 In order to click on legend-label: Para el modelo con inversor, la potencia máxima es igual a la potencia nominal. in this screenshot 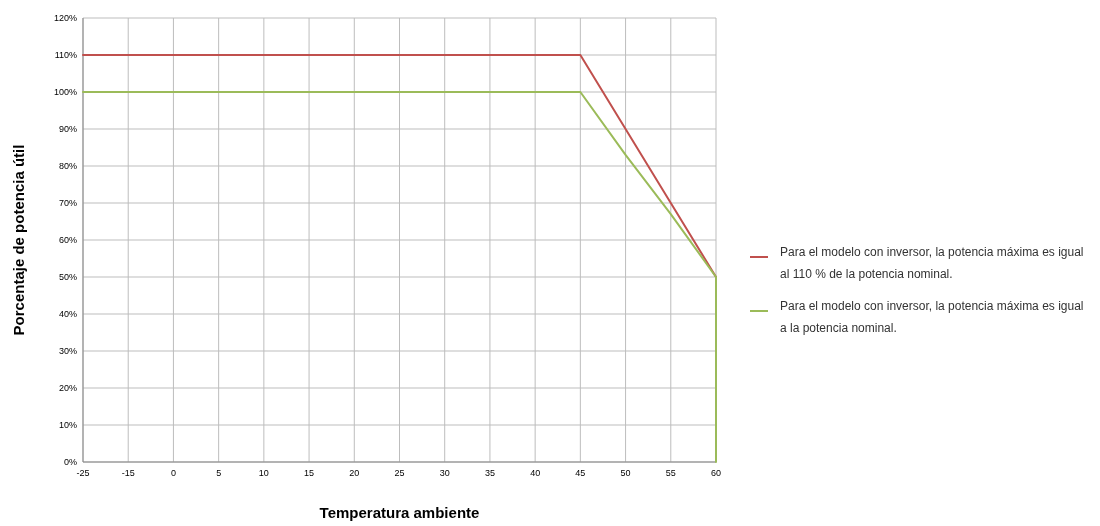, I will do `click(932, 316)`.